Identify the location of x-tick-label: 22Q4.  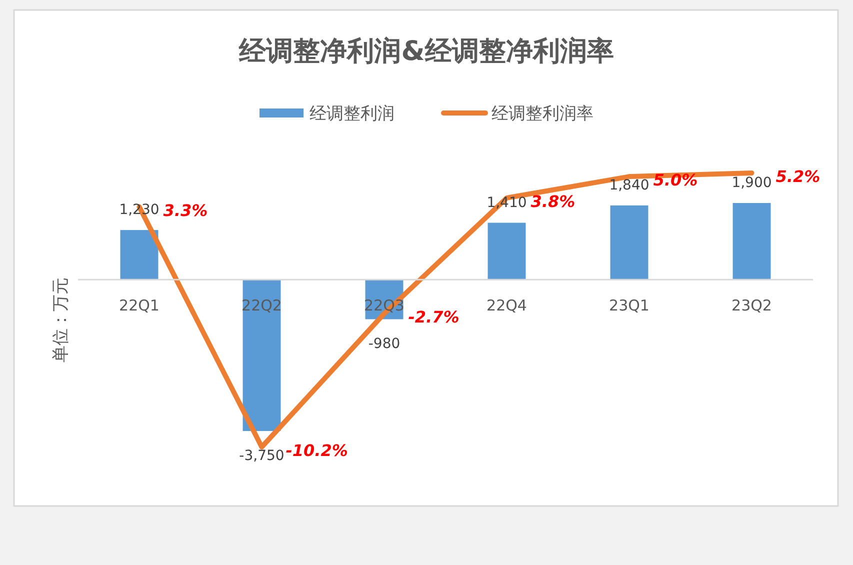
(506, 305).